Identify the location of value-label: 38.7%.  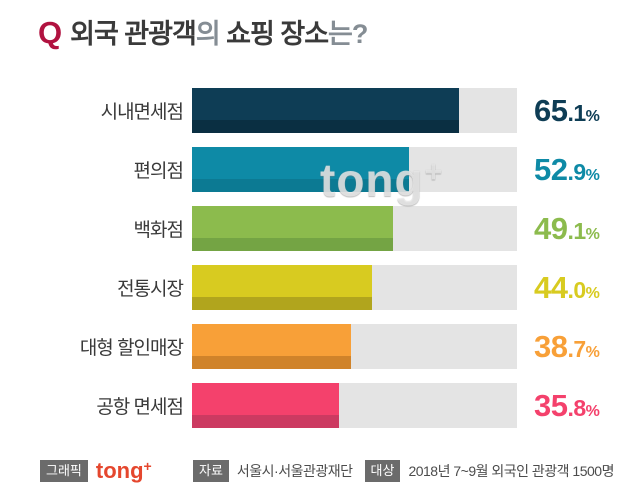
(567, 346).